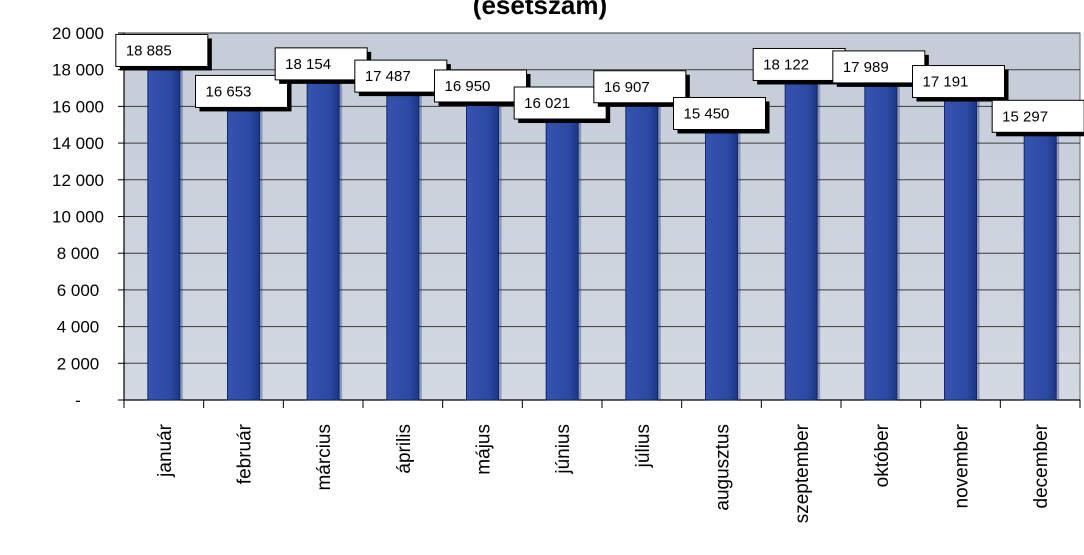 Image resolution: width=1084 pixels, height=555 pixels. I want to click on y-tick-label: 8 000, so click(78, 253).